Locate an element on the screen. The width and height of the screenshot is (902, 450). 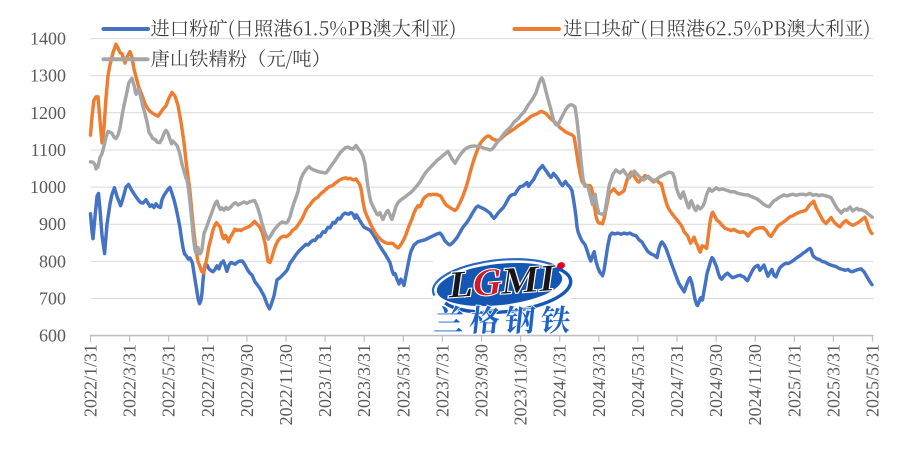
svg-text: 2023/1/31 is located at coordinates (325, 380).